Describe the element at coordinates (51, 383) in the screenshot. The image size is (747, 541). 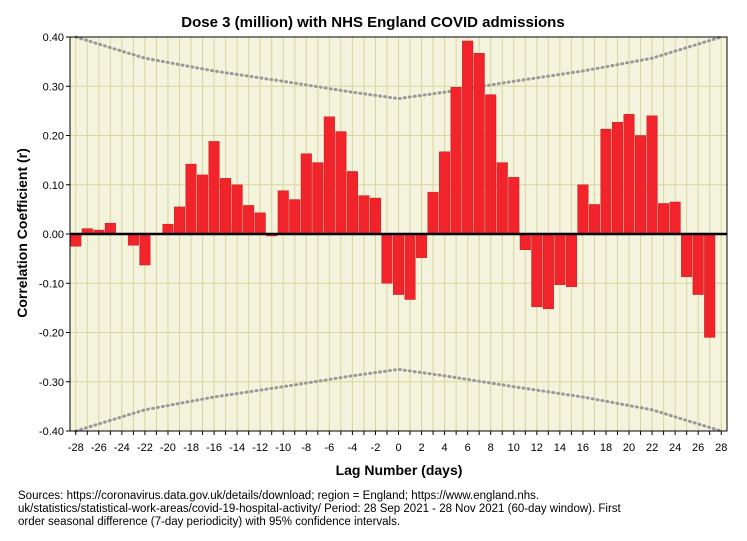
I see `y-tick-label: -0.30` at that location.